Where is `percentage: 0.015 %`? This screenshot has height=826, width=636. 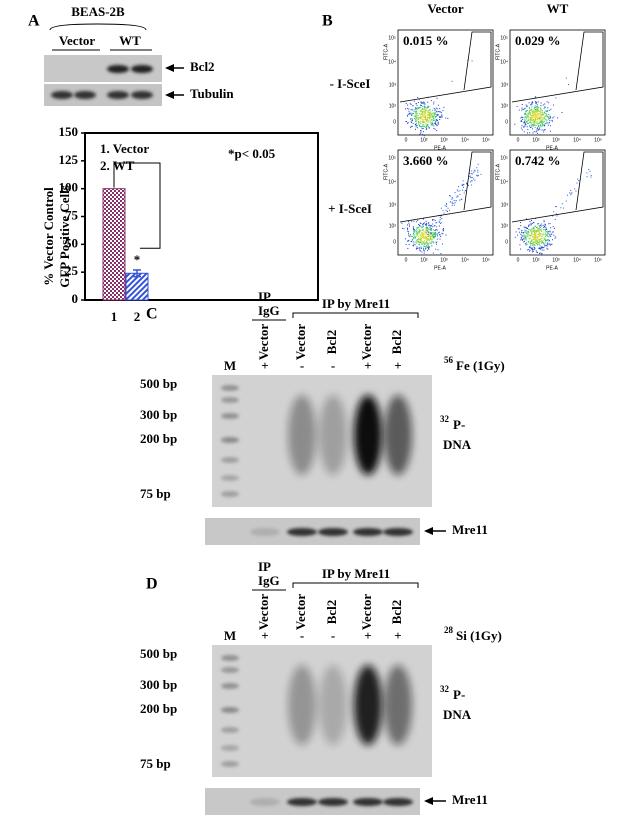 percentage: 0.015 % is located at coordinates (426, 40).